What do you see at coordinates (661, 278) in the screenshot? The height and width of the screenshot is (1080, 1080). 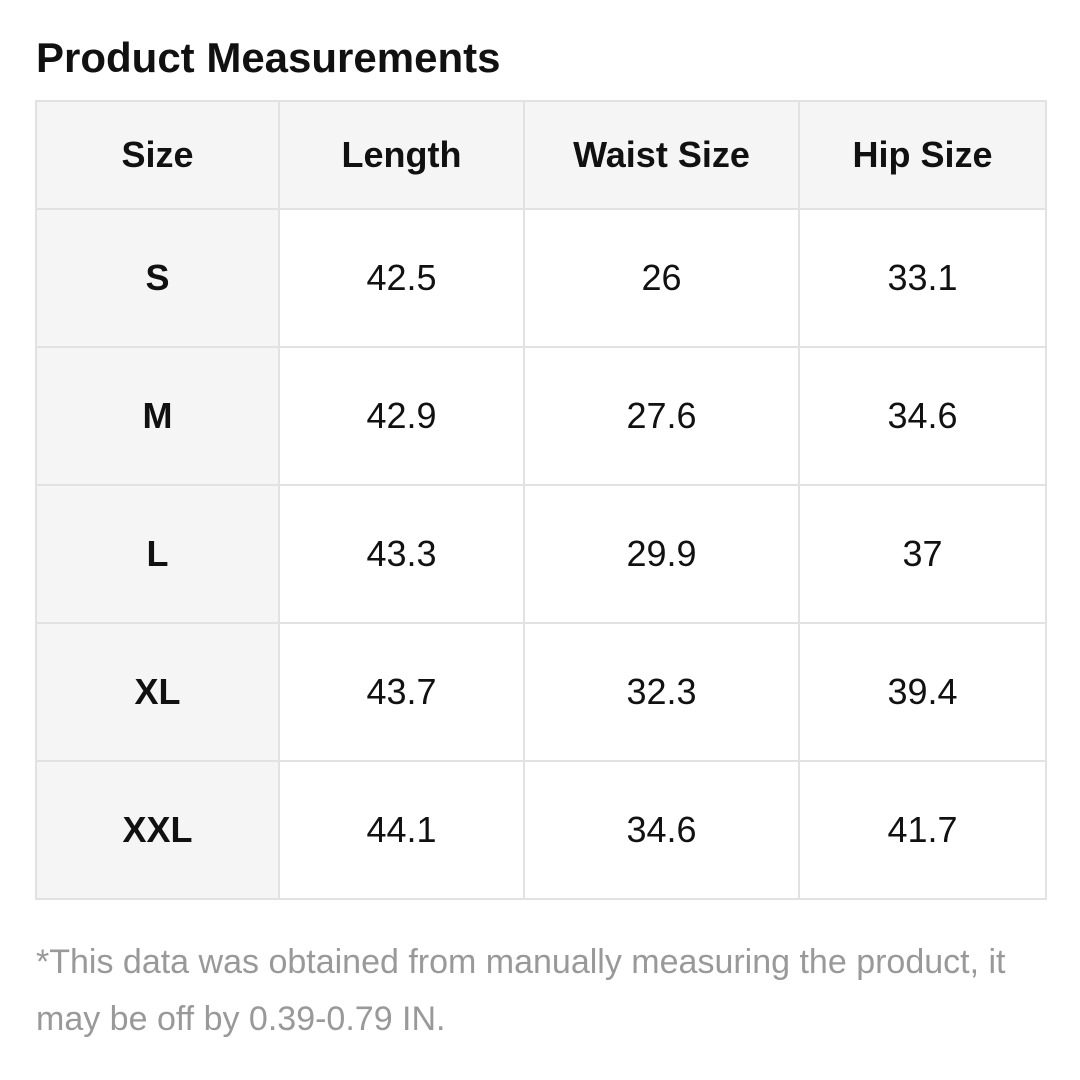 I see `waist-cell: 26` at bounding box center [661, 278].